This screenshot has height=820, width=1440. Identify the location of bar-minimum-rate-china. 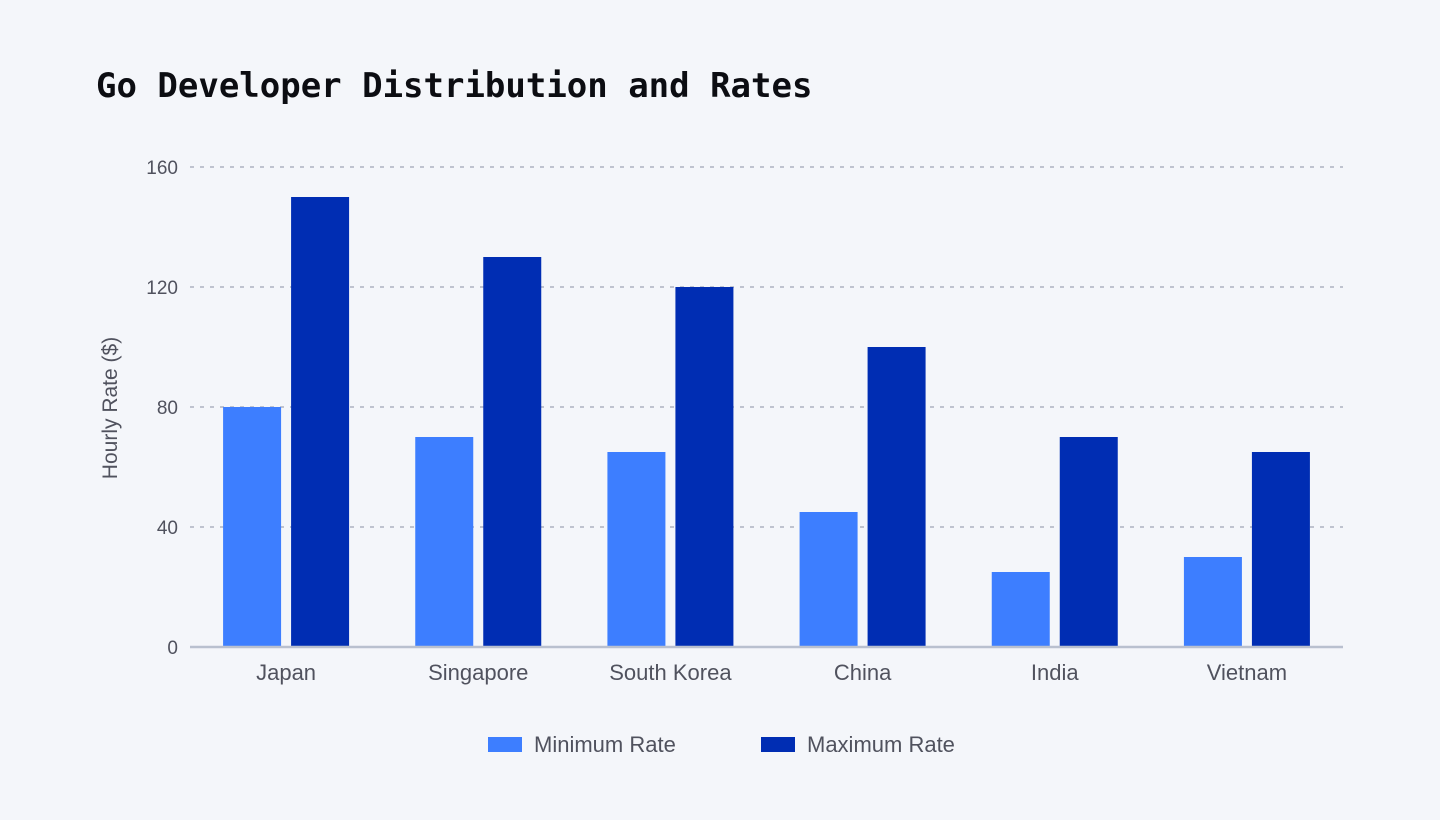
(828, 579).